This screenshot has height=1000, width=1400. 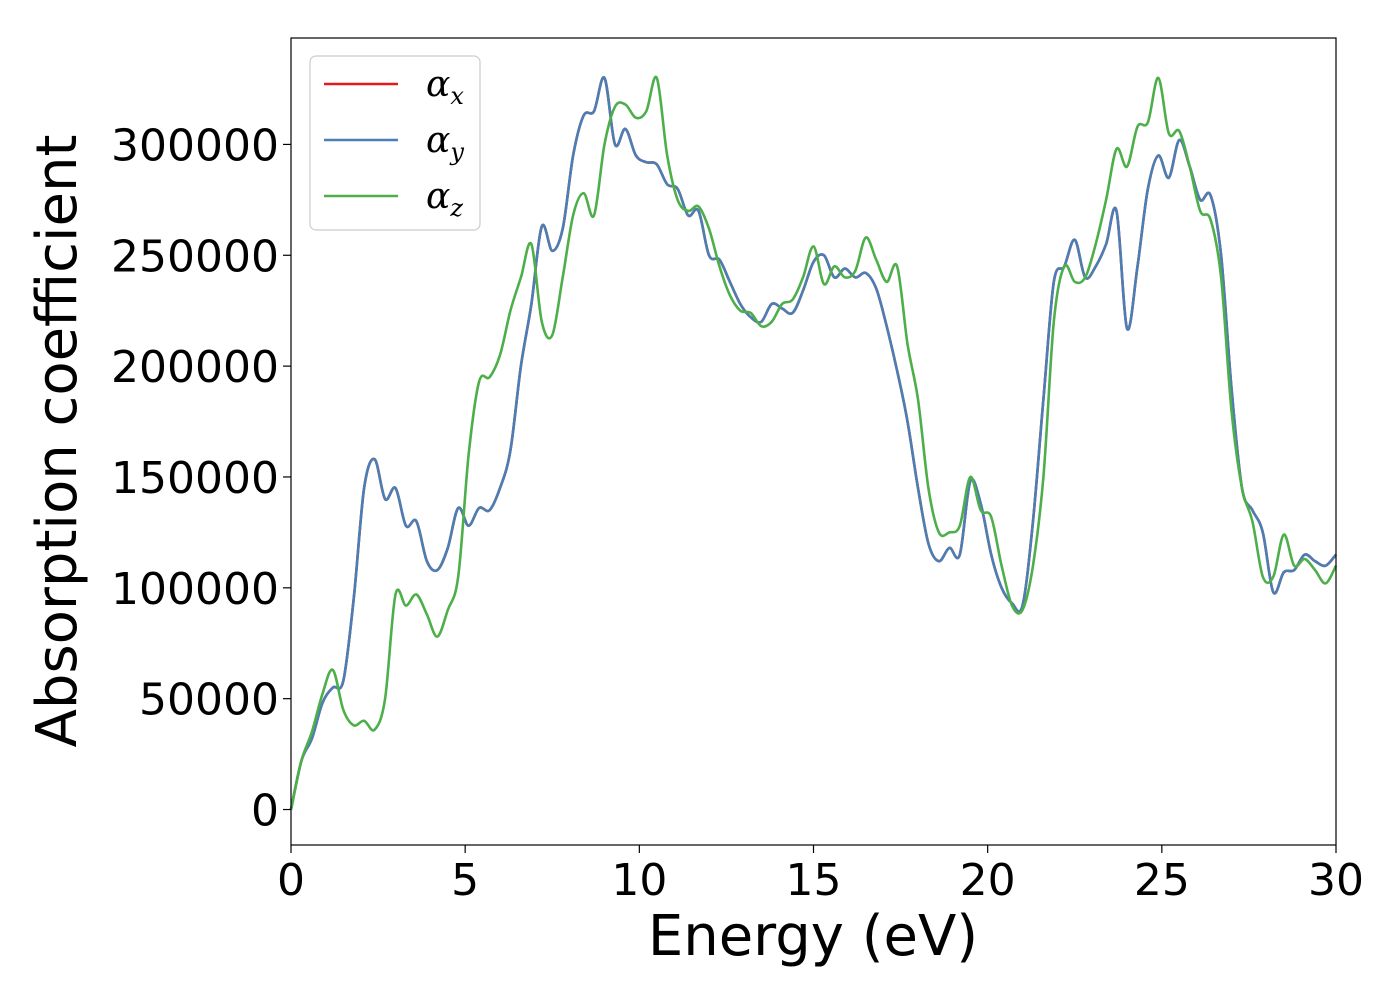 I want to click on legend: αx αy αz, so click(x=395, y=143).